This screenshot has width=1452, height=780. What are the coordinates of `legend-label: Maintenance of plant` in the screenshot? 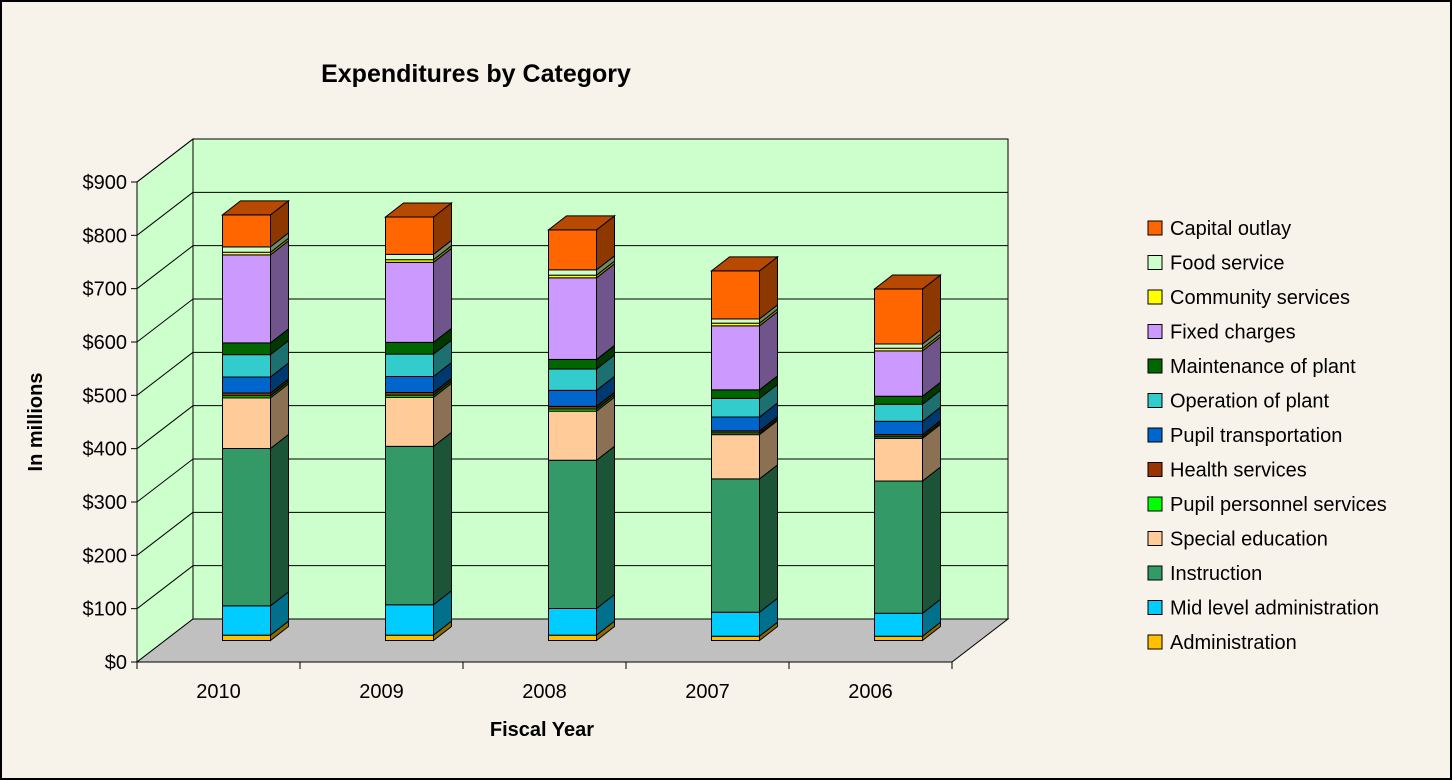 It's located at (1263, 367).